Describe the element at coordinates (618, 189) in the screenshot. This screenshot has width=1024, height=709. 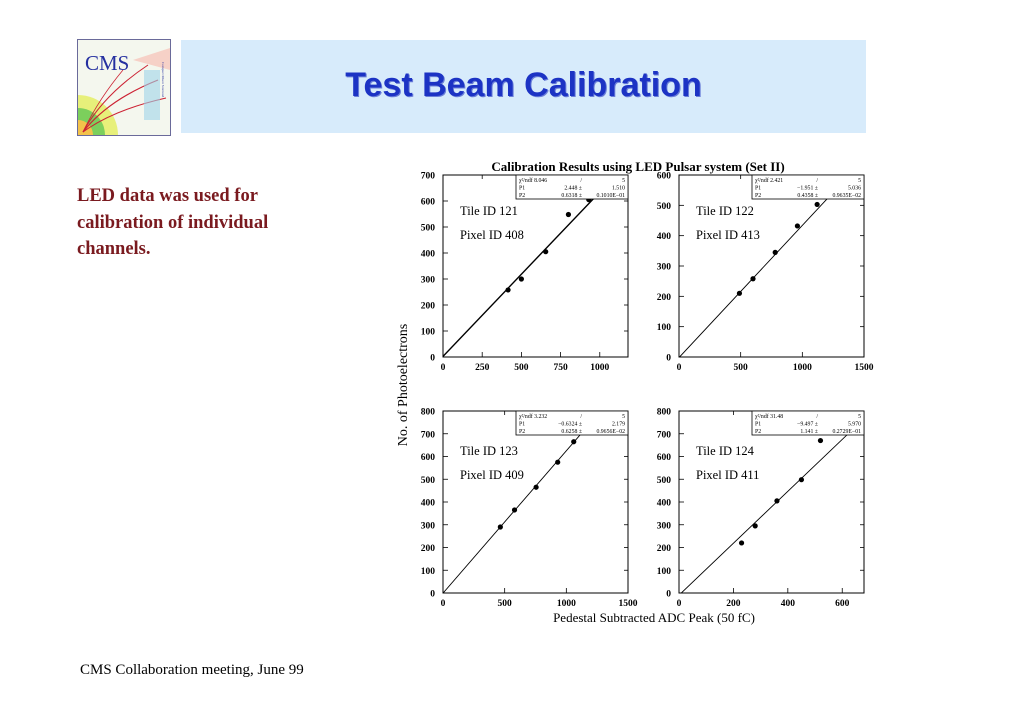
I see `fit-stats-error: 1.510` at that location.